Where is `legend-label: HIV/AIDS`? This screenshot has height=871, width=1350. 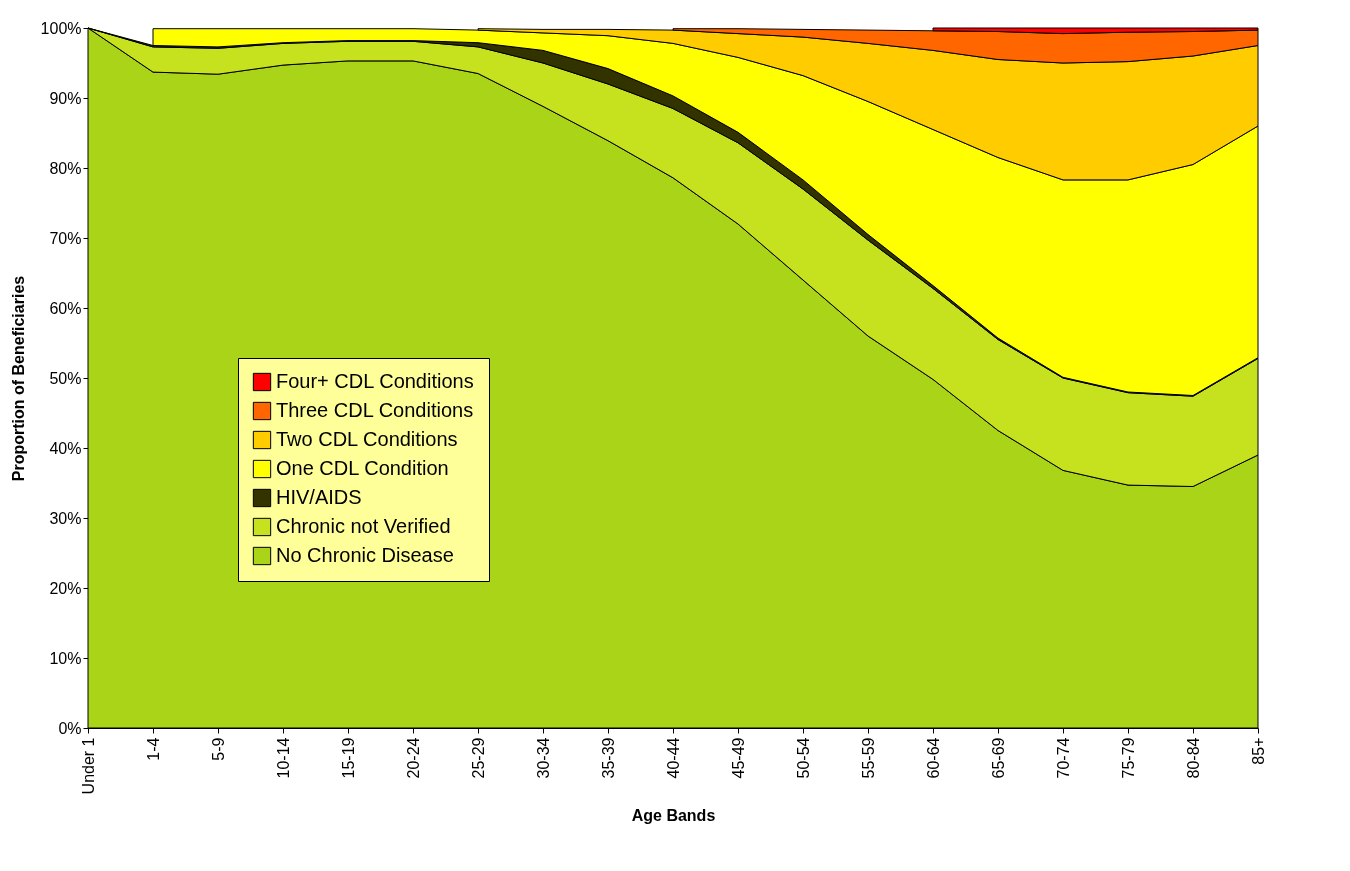 legend-label: HIV/AIDS is located at coordinates (319, 497).